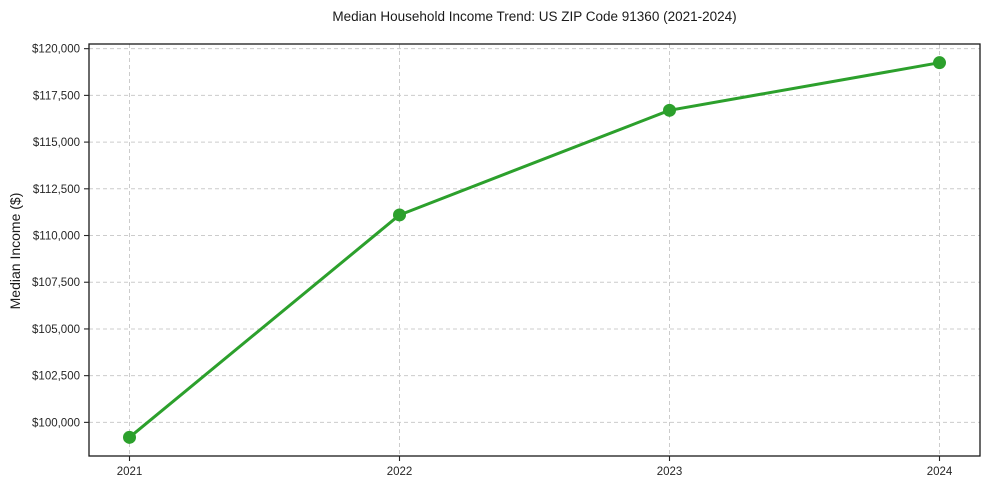  Describe the element at coordinates (400, 472) in the screenshot. I see `x-tick-label: 2022` at that location.